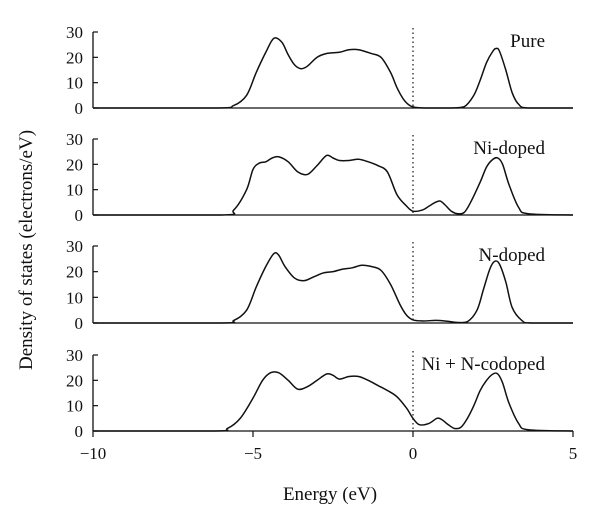 This screenshot has width=600, height=528. Describe the element at coordinates (330, 494) in the screenshot. I see `x-axis-label: Energy (eV)` at that location.